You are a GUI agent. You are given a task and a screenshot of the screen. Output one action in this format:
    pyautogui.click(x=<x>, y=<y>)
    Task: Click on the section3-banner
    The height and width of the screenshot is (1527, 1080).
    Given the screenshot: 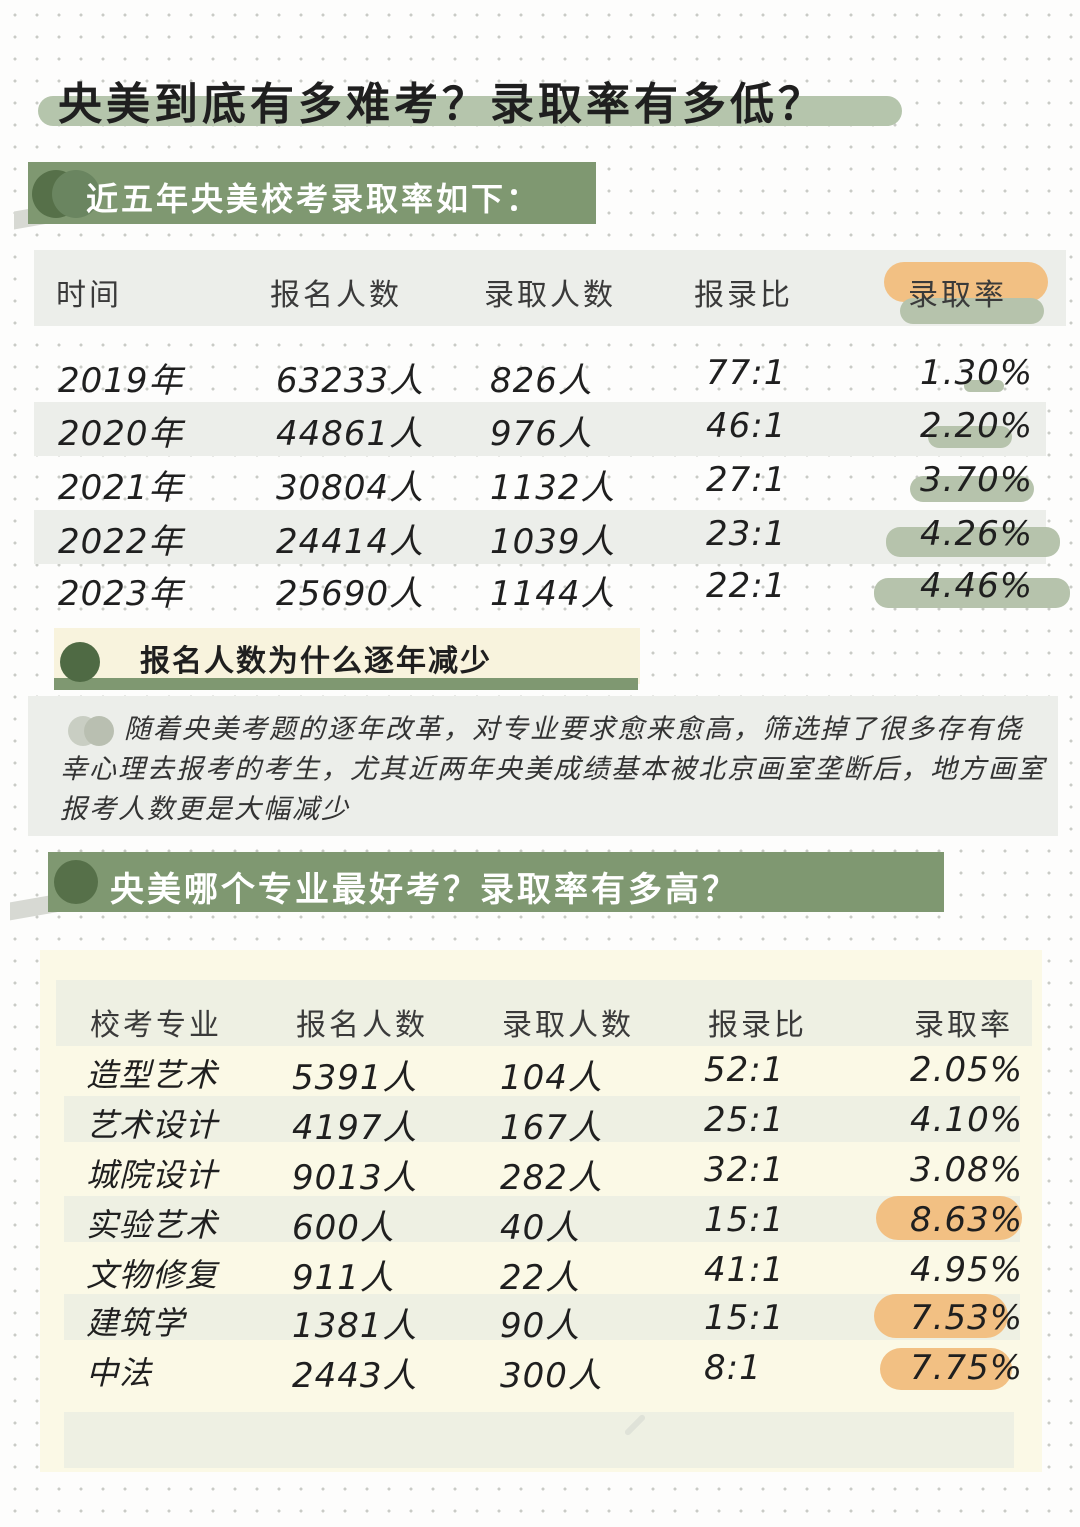 What is the action you would take?
    pyautogui.click(x=496, y=882)
    